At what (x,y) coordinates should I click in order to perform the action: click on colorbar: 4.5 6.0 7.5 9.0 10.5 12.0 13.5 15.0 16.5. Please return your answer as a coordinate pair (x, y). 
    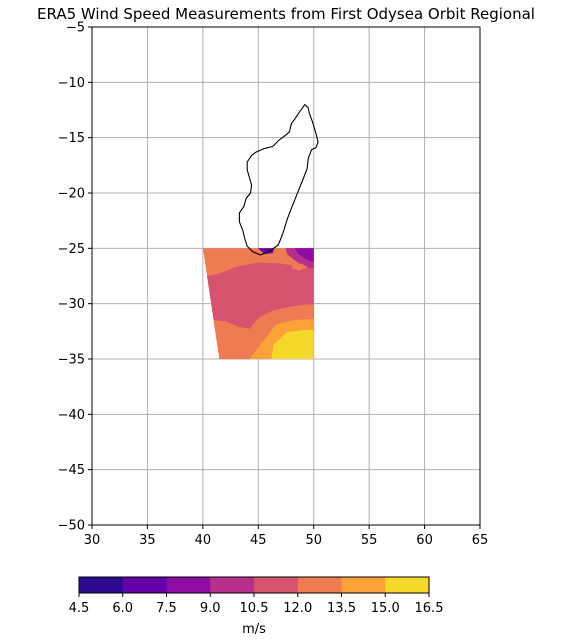
    Looking at the image, I should click on (256, 596).